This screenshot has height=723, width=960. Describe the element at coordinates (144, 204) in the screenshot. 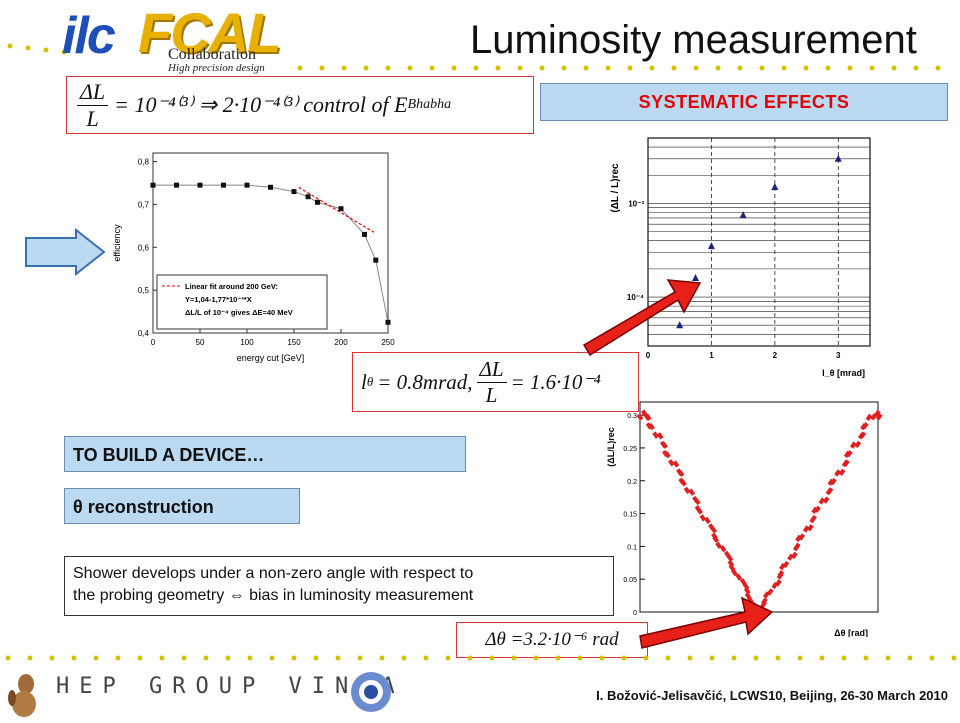

I see `y-tick-label: 0,7` at that location.